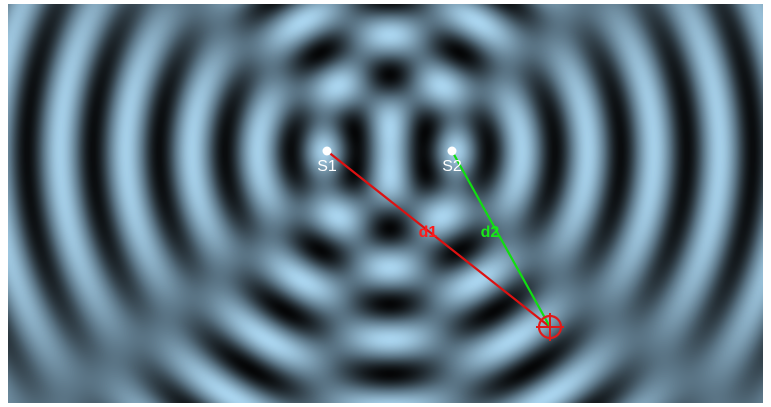  What do you see at coordinates (501, 239) in the screenshot?
I see `path-d2-line` at bounding box center [501, 239].